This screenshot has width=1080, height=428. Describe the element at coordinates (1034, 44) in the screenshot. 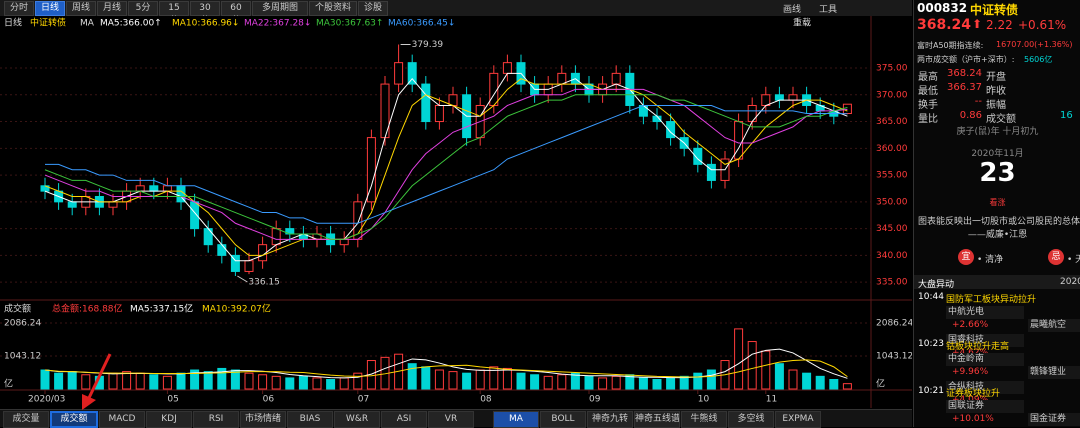

I see `a50: 16707.00(+1.36%)` at that location.